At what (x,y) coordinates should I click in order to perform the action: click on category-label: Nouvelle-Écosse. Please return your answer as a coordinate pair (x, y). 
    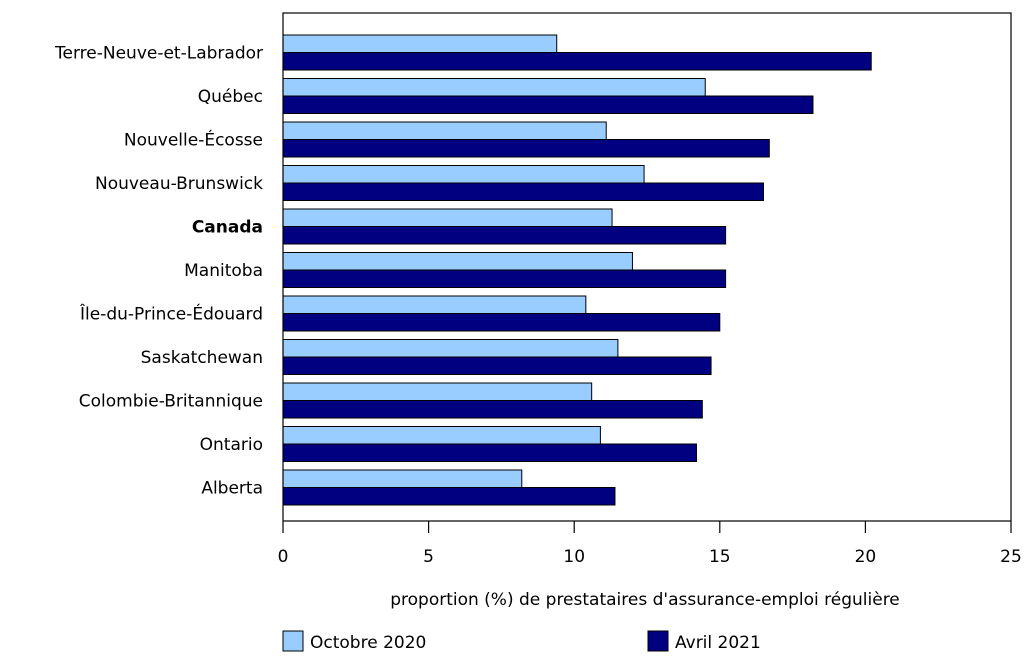
    Looking at the image, I should click on (193, 140).